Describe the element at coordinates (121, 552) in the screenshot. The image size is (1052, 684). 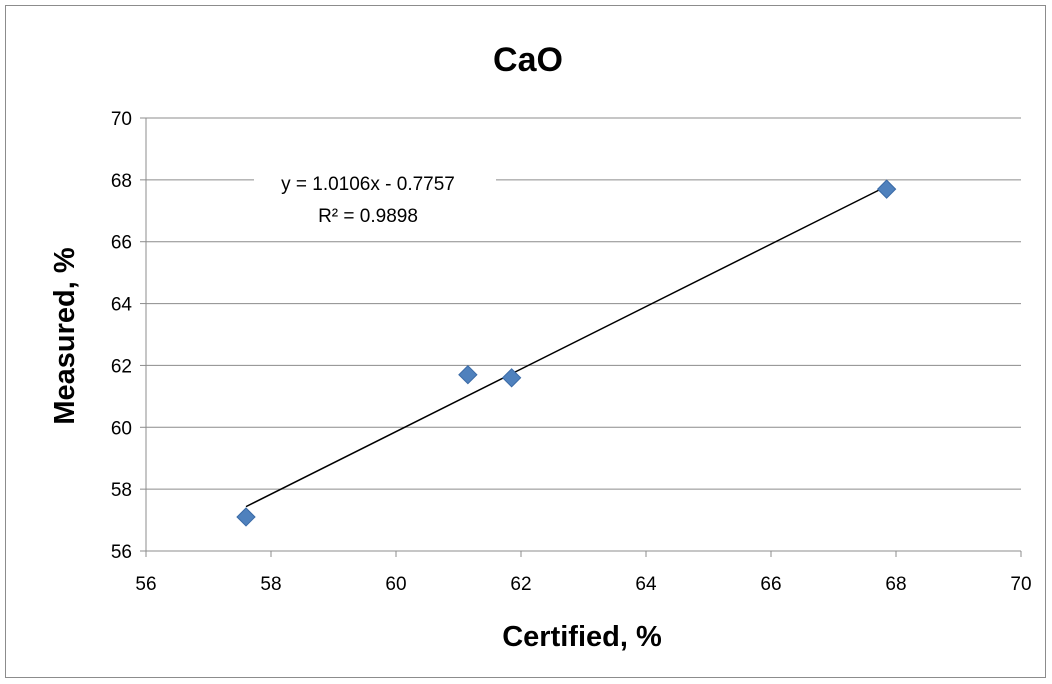
I see `y-tick-label: 56` at that location.